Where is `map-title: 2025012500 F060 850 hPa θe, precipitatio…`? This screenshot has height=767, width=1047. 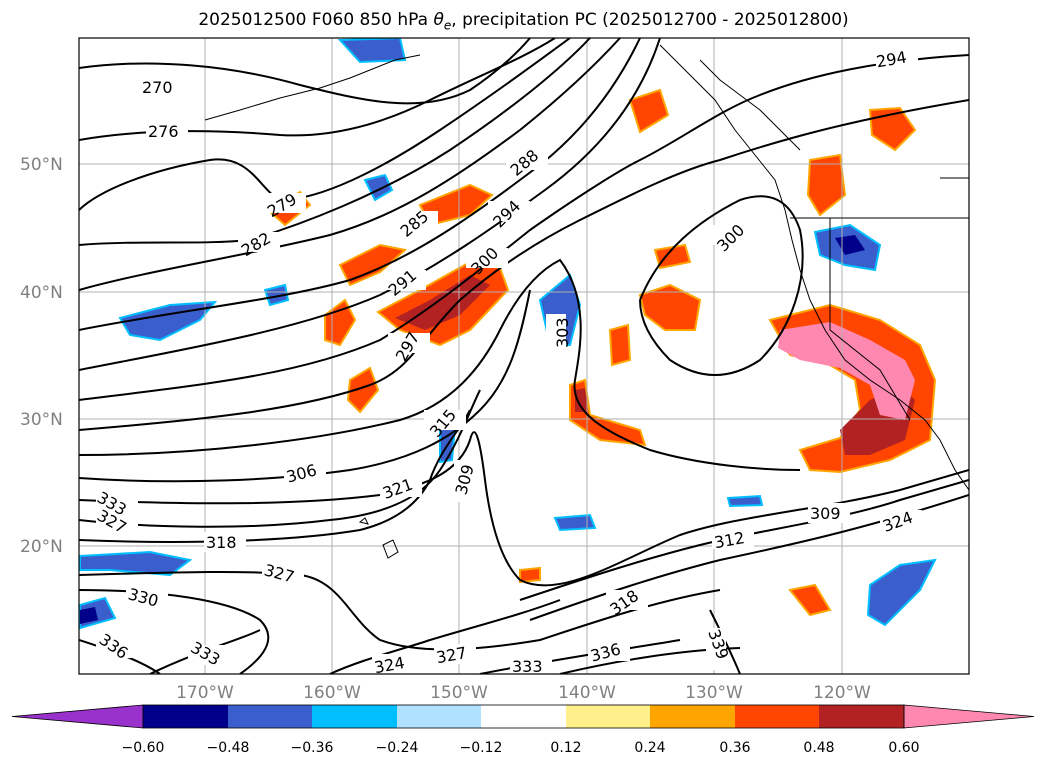 map-title: 2025012500 F060 850 hPa θe, precipitatio… is located at coordinates (523, 21).